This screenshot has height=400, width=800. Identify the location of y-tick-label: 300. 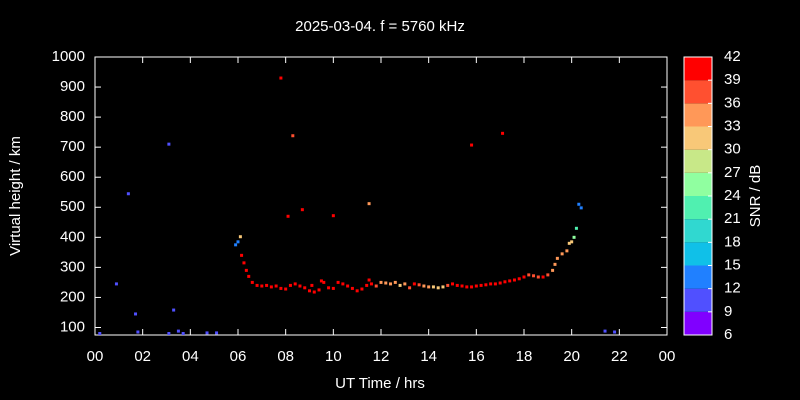
(72, 266).